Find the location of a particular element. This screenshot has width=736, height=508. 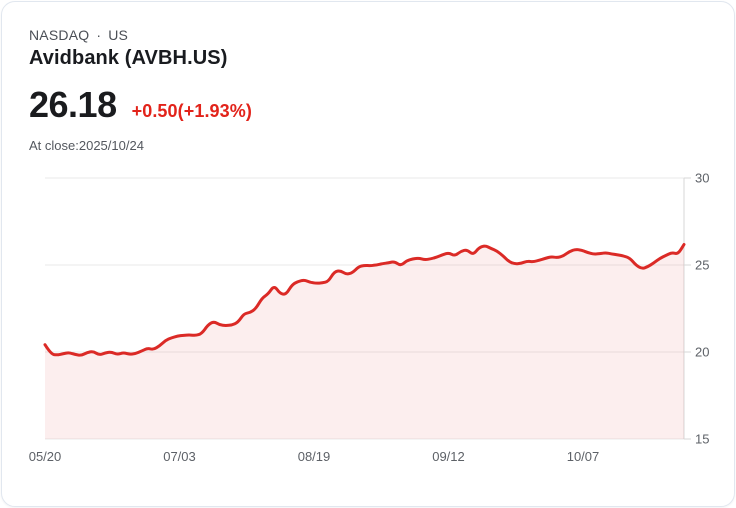

last-price: 26.18 is located at coordinates (73, 104).